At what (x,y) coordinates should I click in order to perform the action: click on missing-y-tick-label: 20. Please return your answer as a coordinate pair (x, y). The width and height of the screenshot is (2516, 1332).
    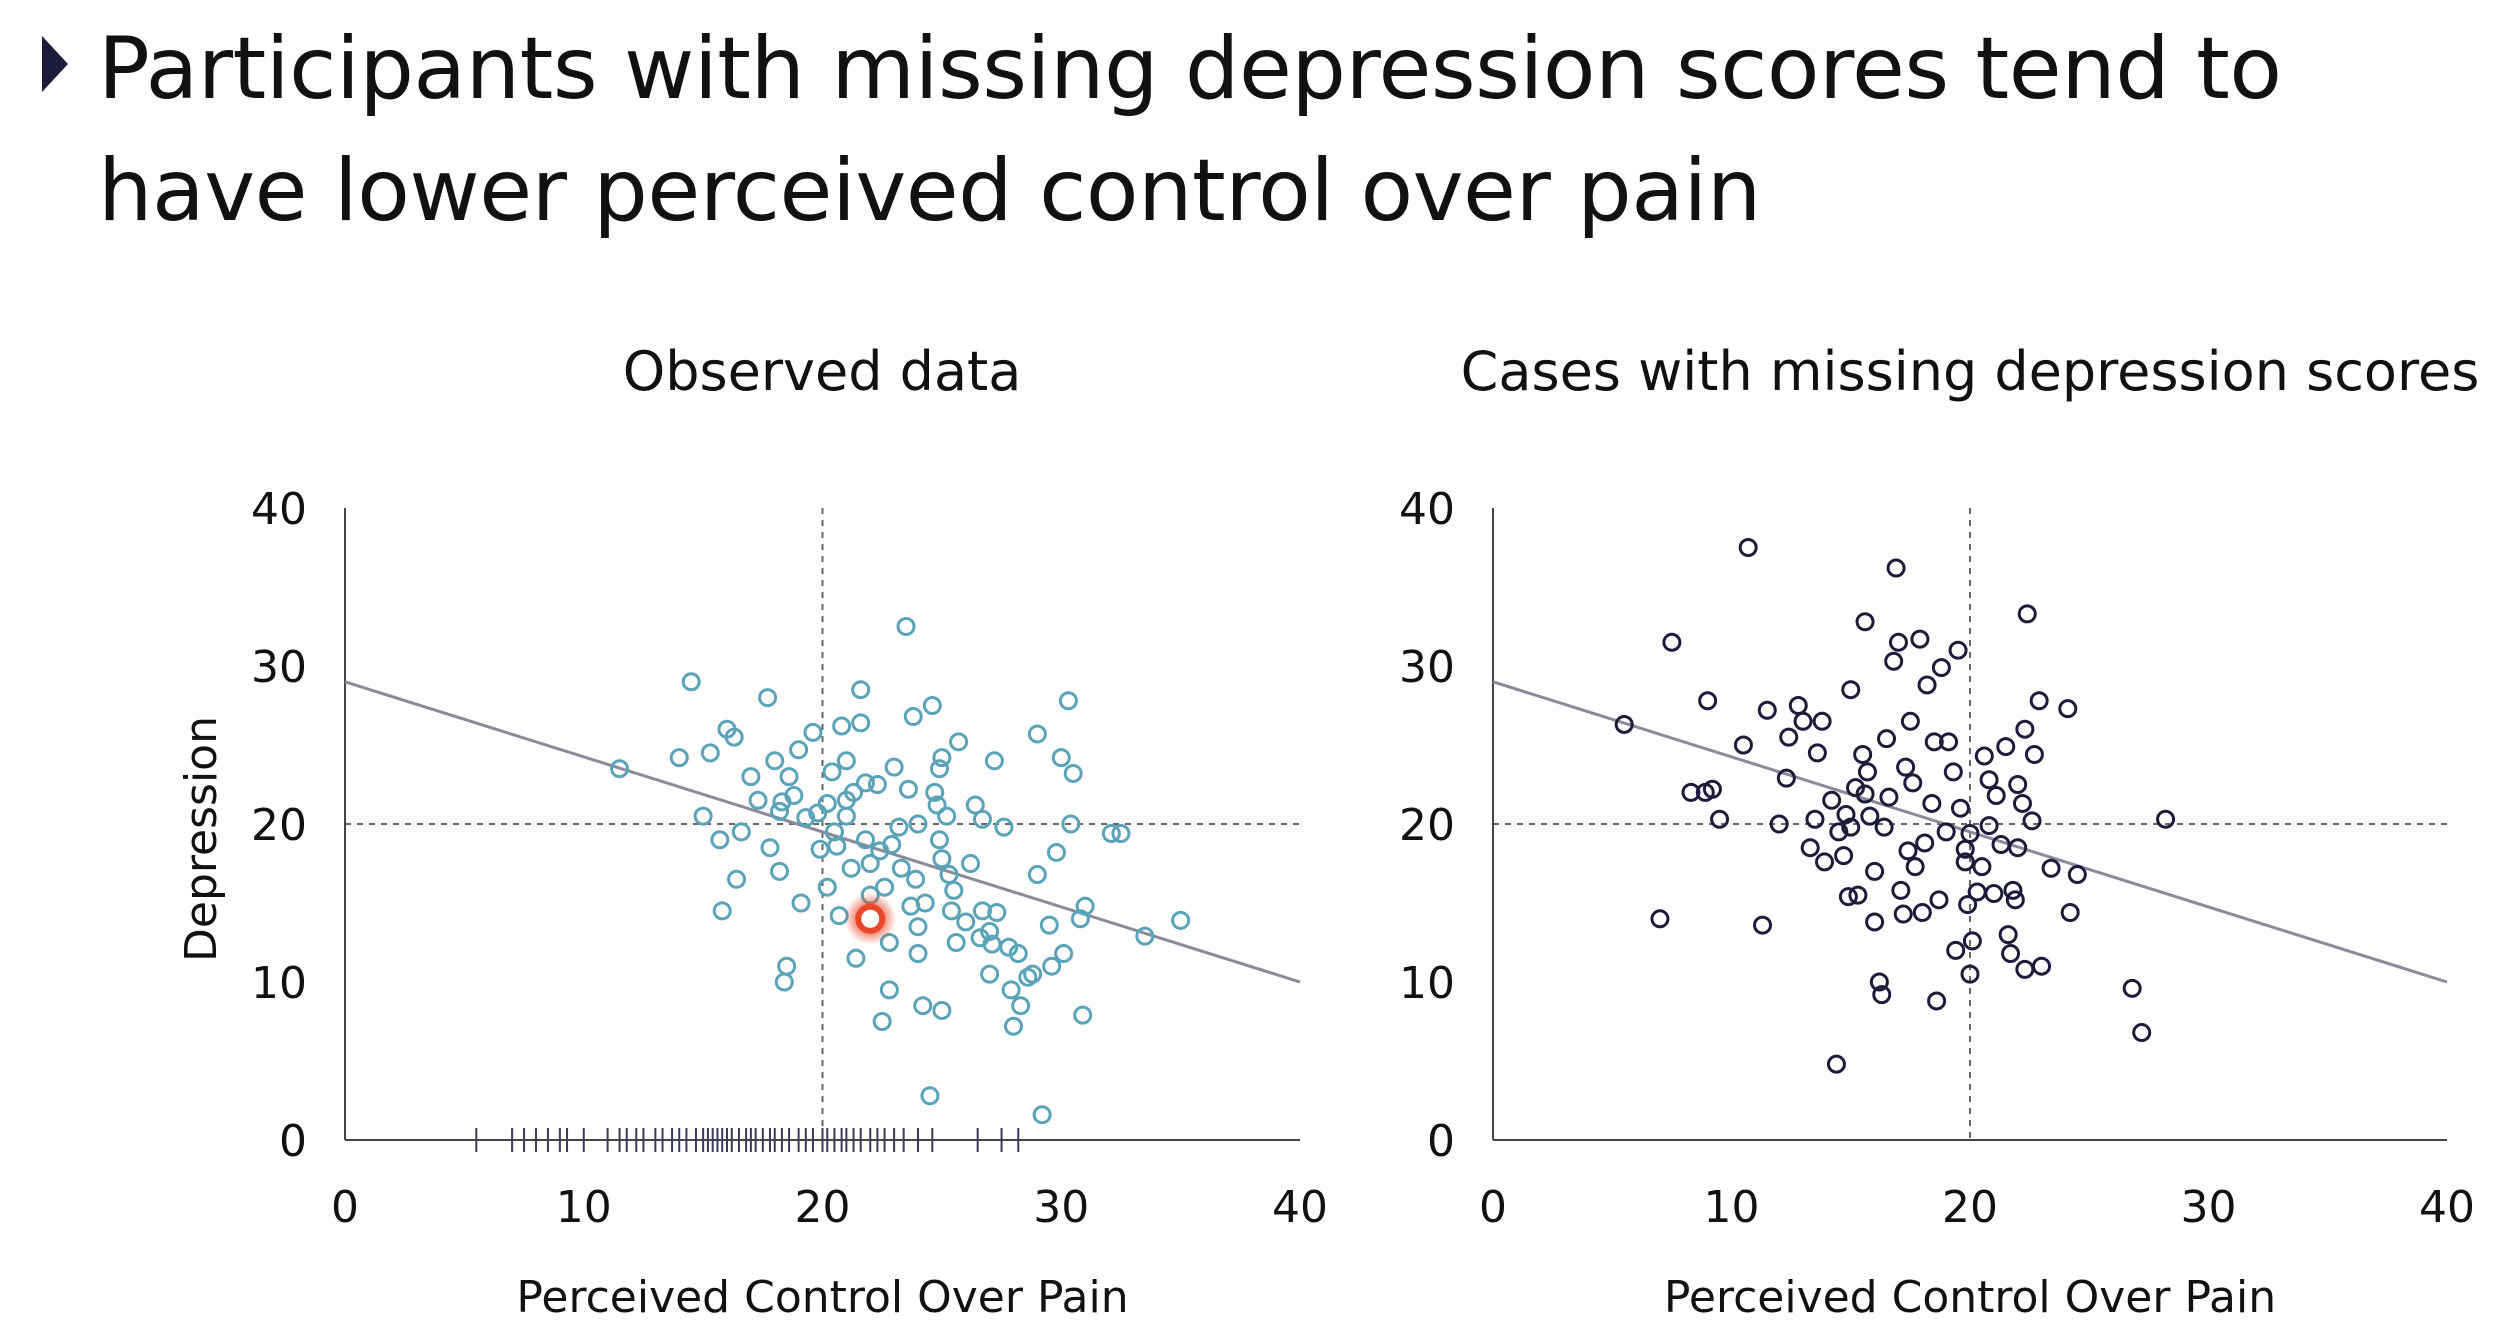
    Looking at the image, I should click on (1427, 825).